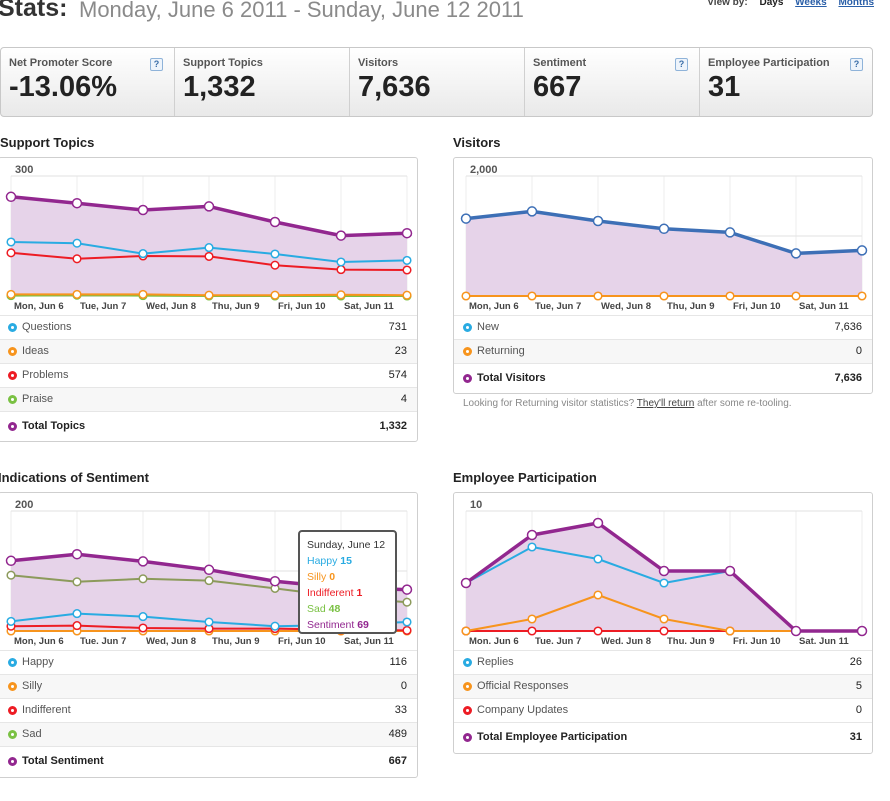  Describe the element at coordinates (208, 375) in the screenshot. I see `legend-row: Problems 574` at that location.